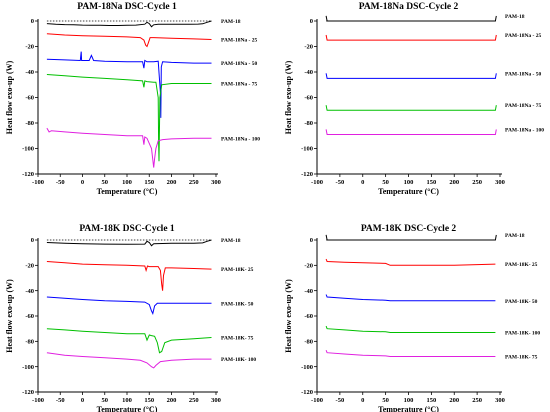  What do you see at coordinates (409, 7) in the screenshot?
I see `chart-title: PAM-18Na DSC-Cycle 2` at bounding box center [409, 7].